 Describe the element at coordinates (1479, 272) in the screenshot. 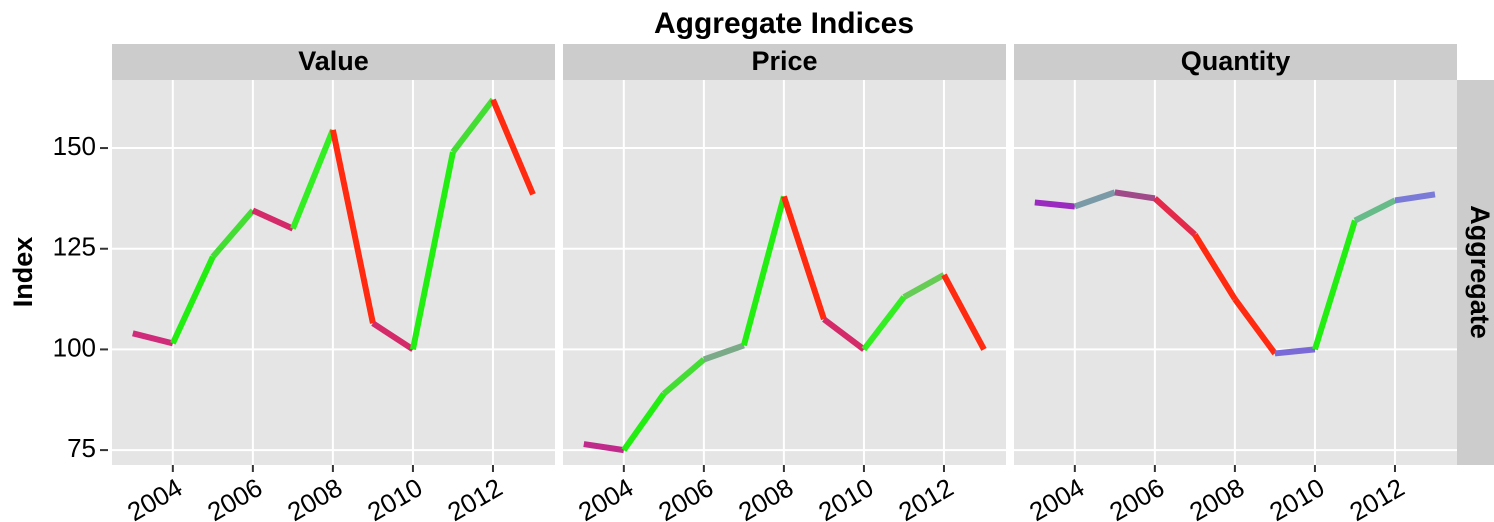

I see `facet-row-label: Aggregate` at that location.